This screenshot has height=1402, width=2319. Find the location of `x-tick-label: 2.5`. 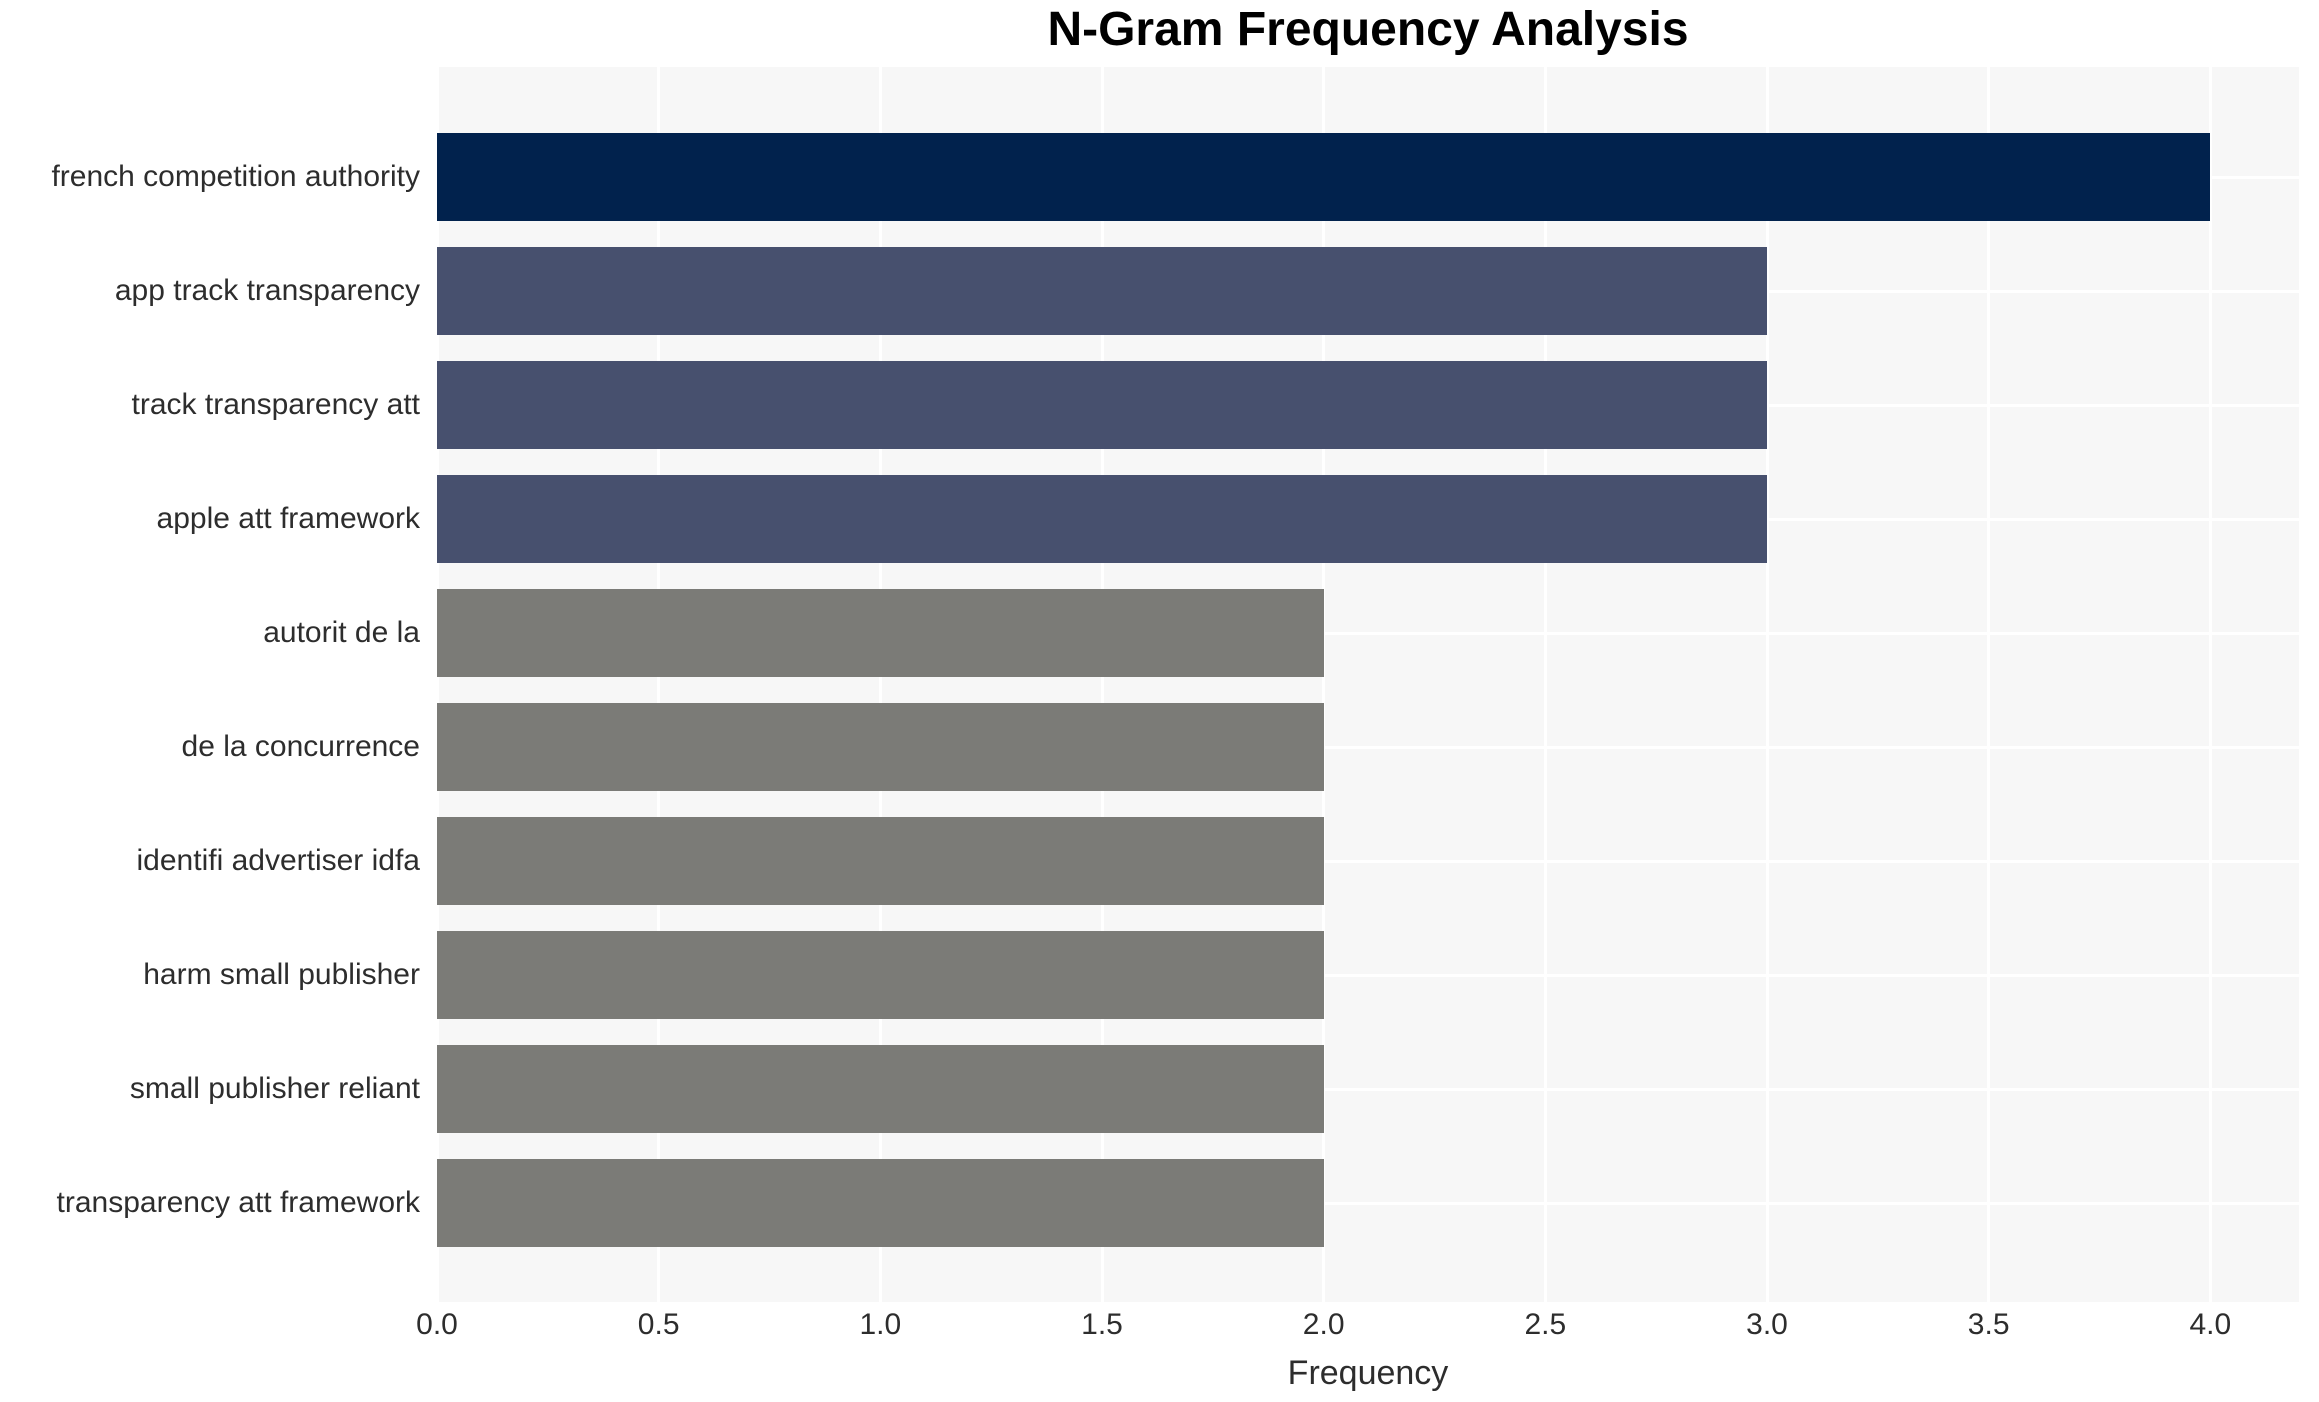

x-tick-label: 2.5 is located at coordinates (1545, 1324).